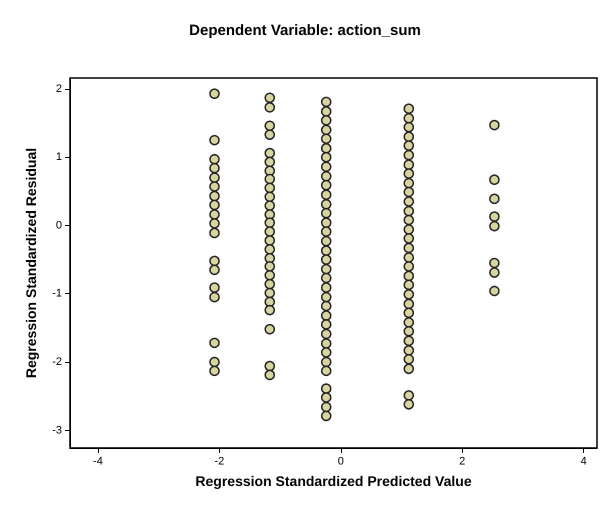 Image resolution: width=610 pixels, height=513 pixels. I want to click on x-axis-title: Regression Standardized Predicted Value, so click(333, 481).